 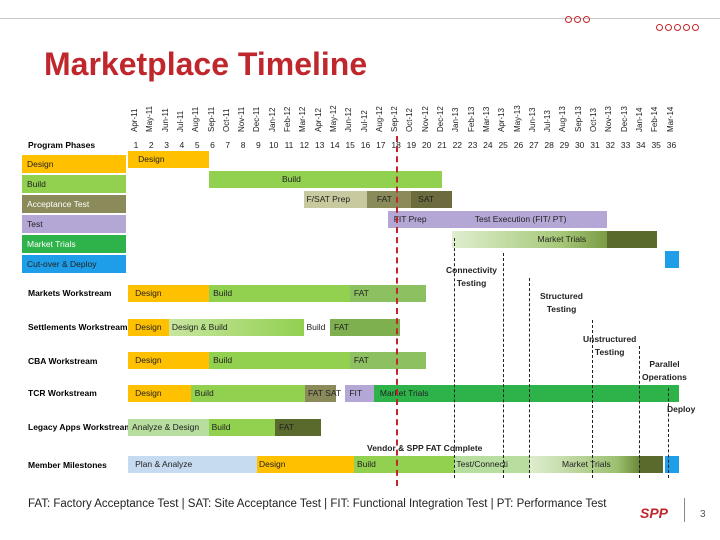 What do you see at coordinates (349, 119) in the screenshot?
I see `month-label: Jun-12` at bounding box center [349, 119].